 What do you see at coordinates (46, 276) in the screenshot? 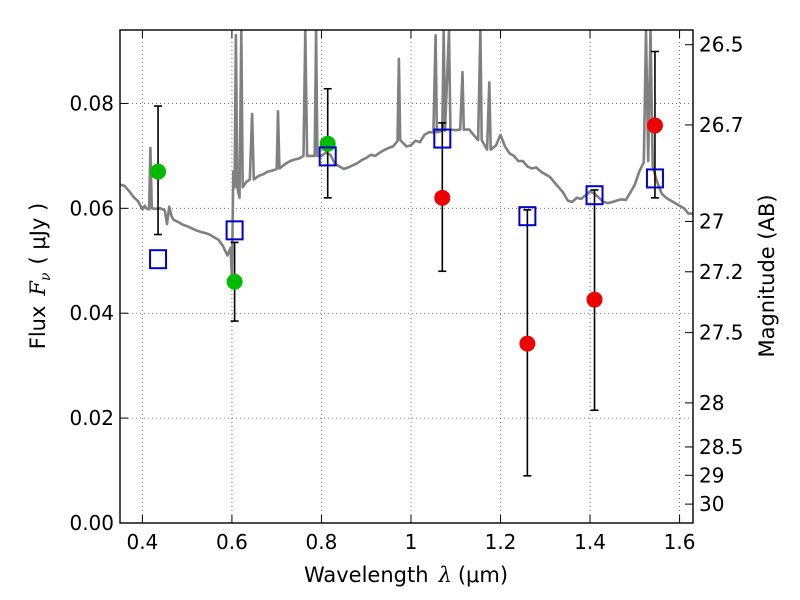
I see `y-axis-label-subscript: ν` at bounding box center [46, 276].